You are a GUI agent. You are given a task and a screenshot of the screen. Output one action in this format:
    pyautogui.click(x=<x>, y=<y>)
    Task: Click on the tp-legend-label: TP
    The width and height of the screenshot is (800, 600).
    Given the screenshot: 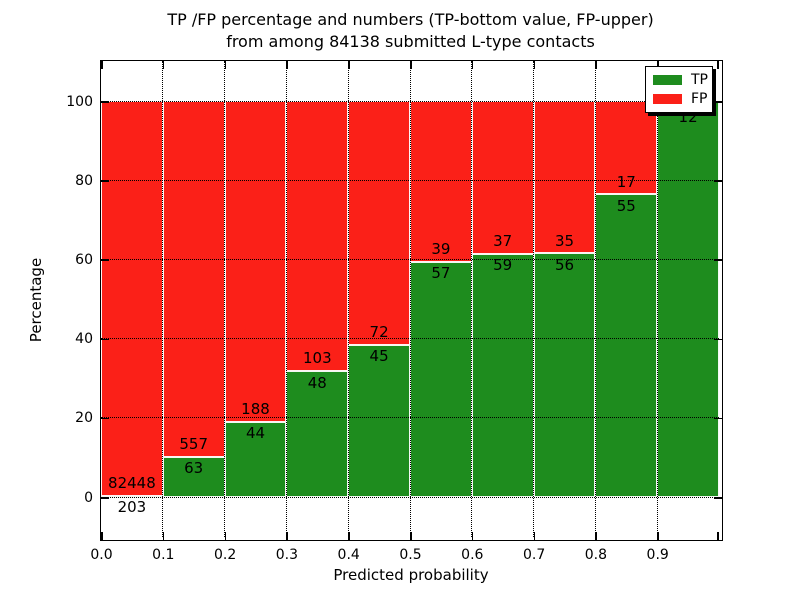 What is the action you would take?
    pyautogui.click(x=699, y=80)
    